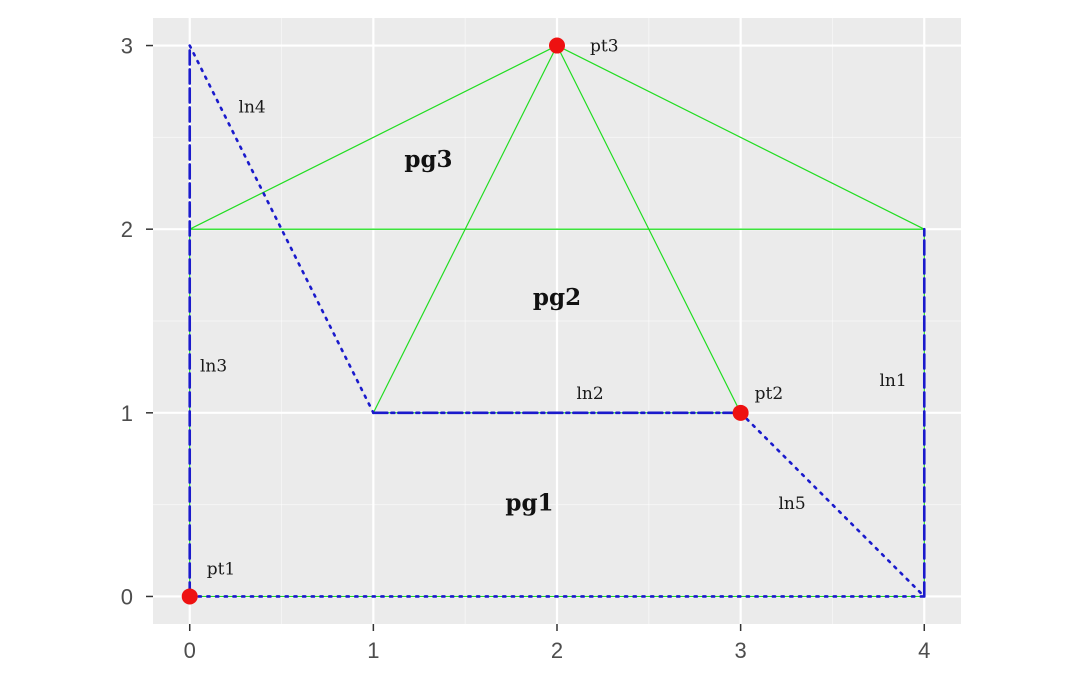 Image resolution: width=1080 pixels, height=689 pixels. Describe the element at coordinates (137, 321) in the screenshot. I see `y-axis: 0 1 2 3` at that location.